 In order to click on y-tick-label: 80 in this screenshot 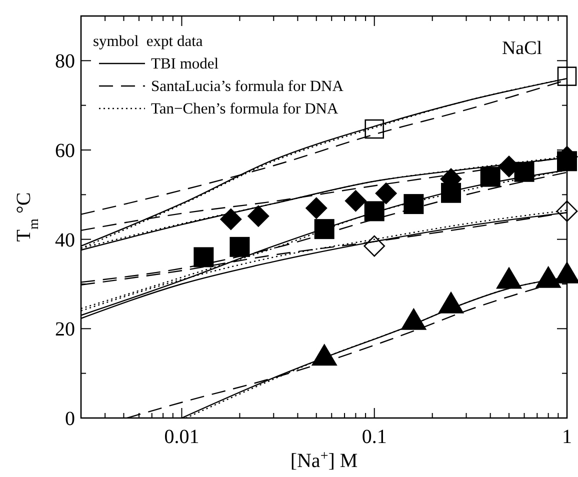, I will do `click(65, 61)`.